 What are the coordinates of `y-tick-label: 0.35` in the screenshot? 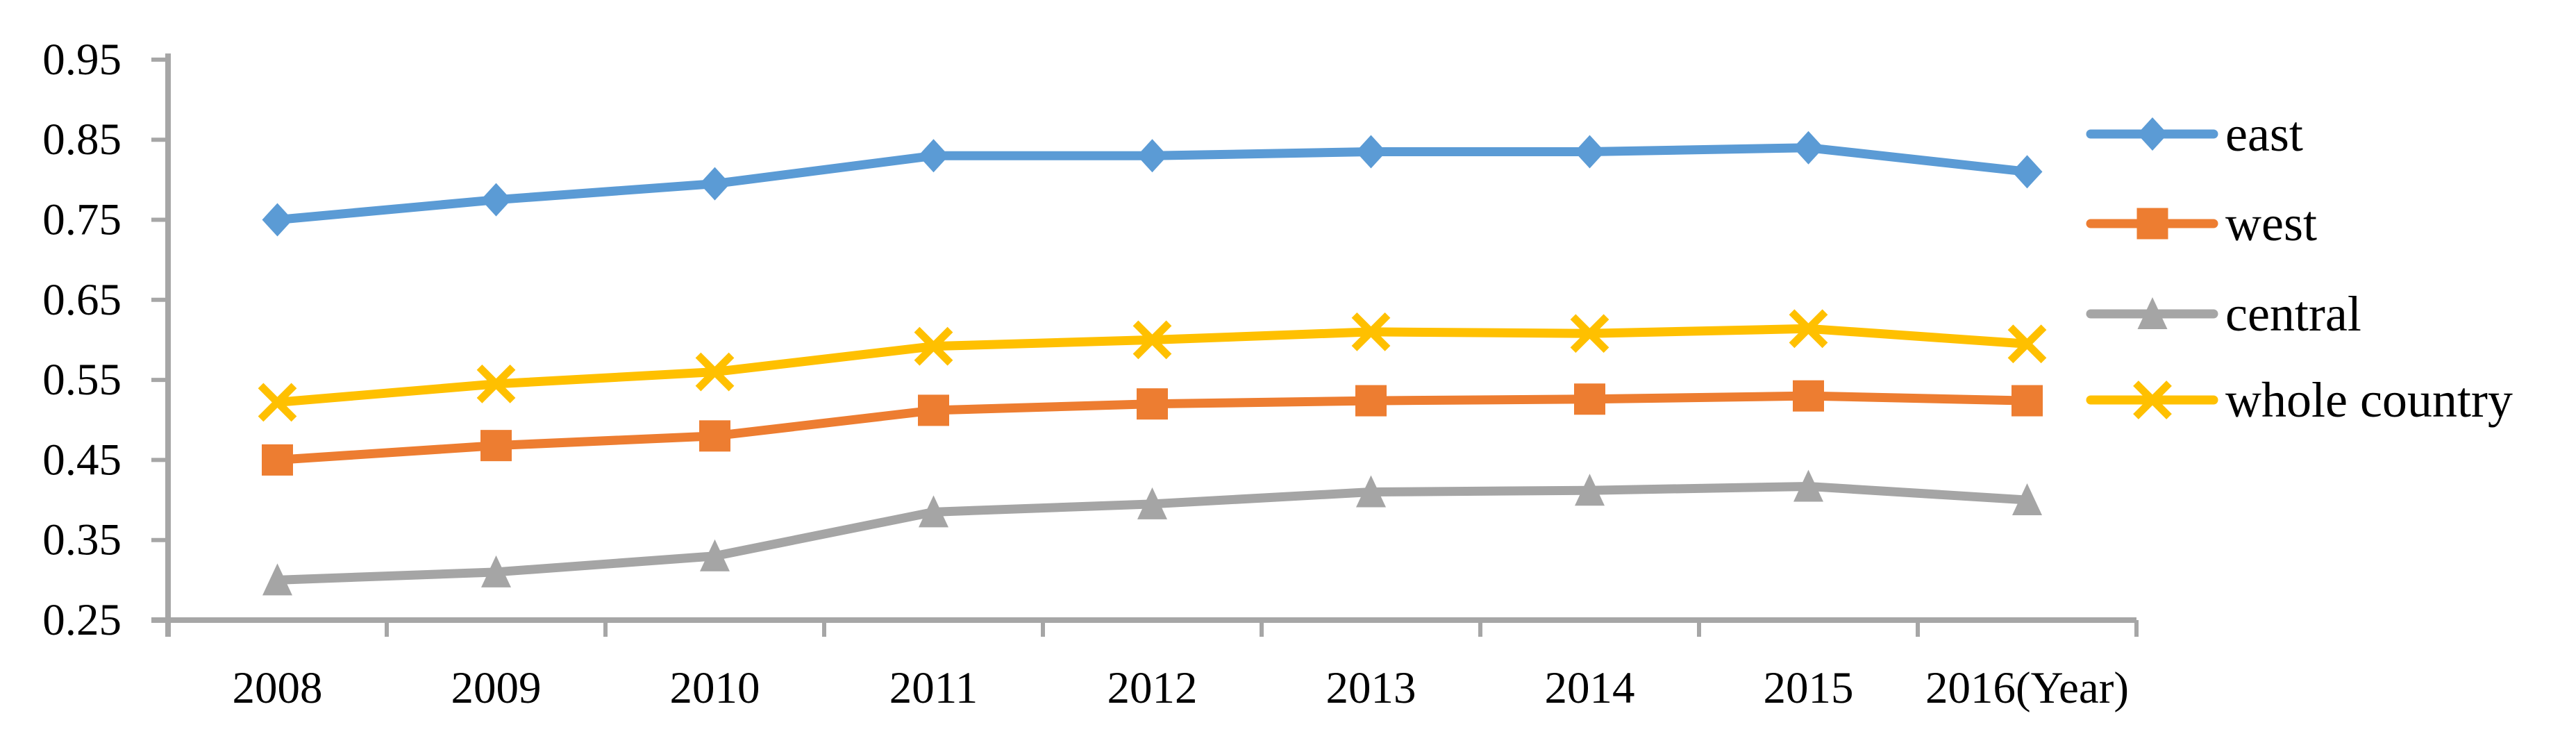 It's located at (82, 540).